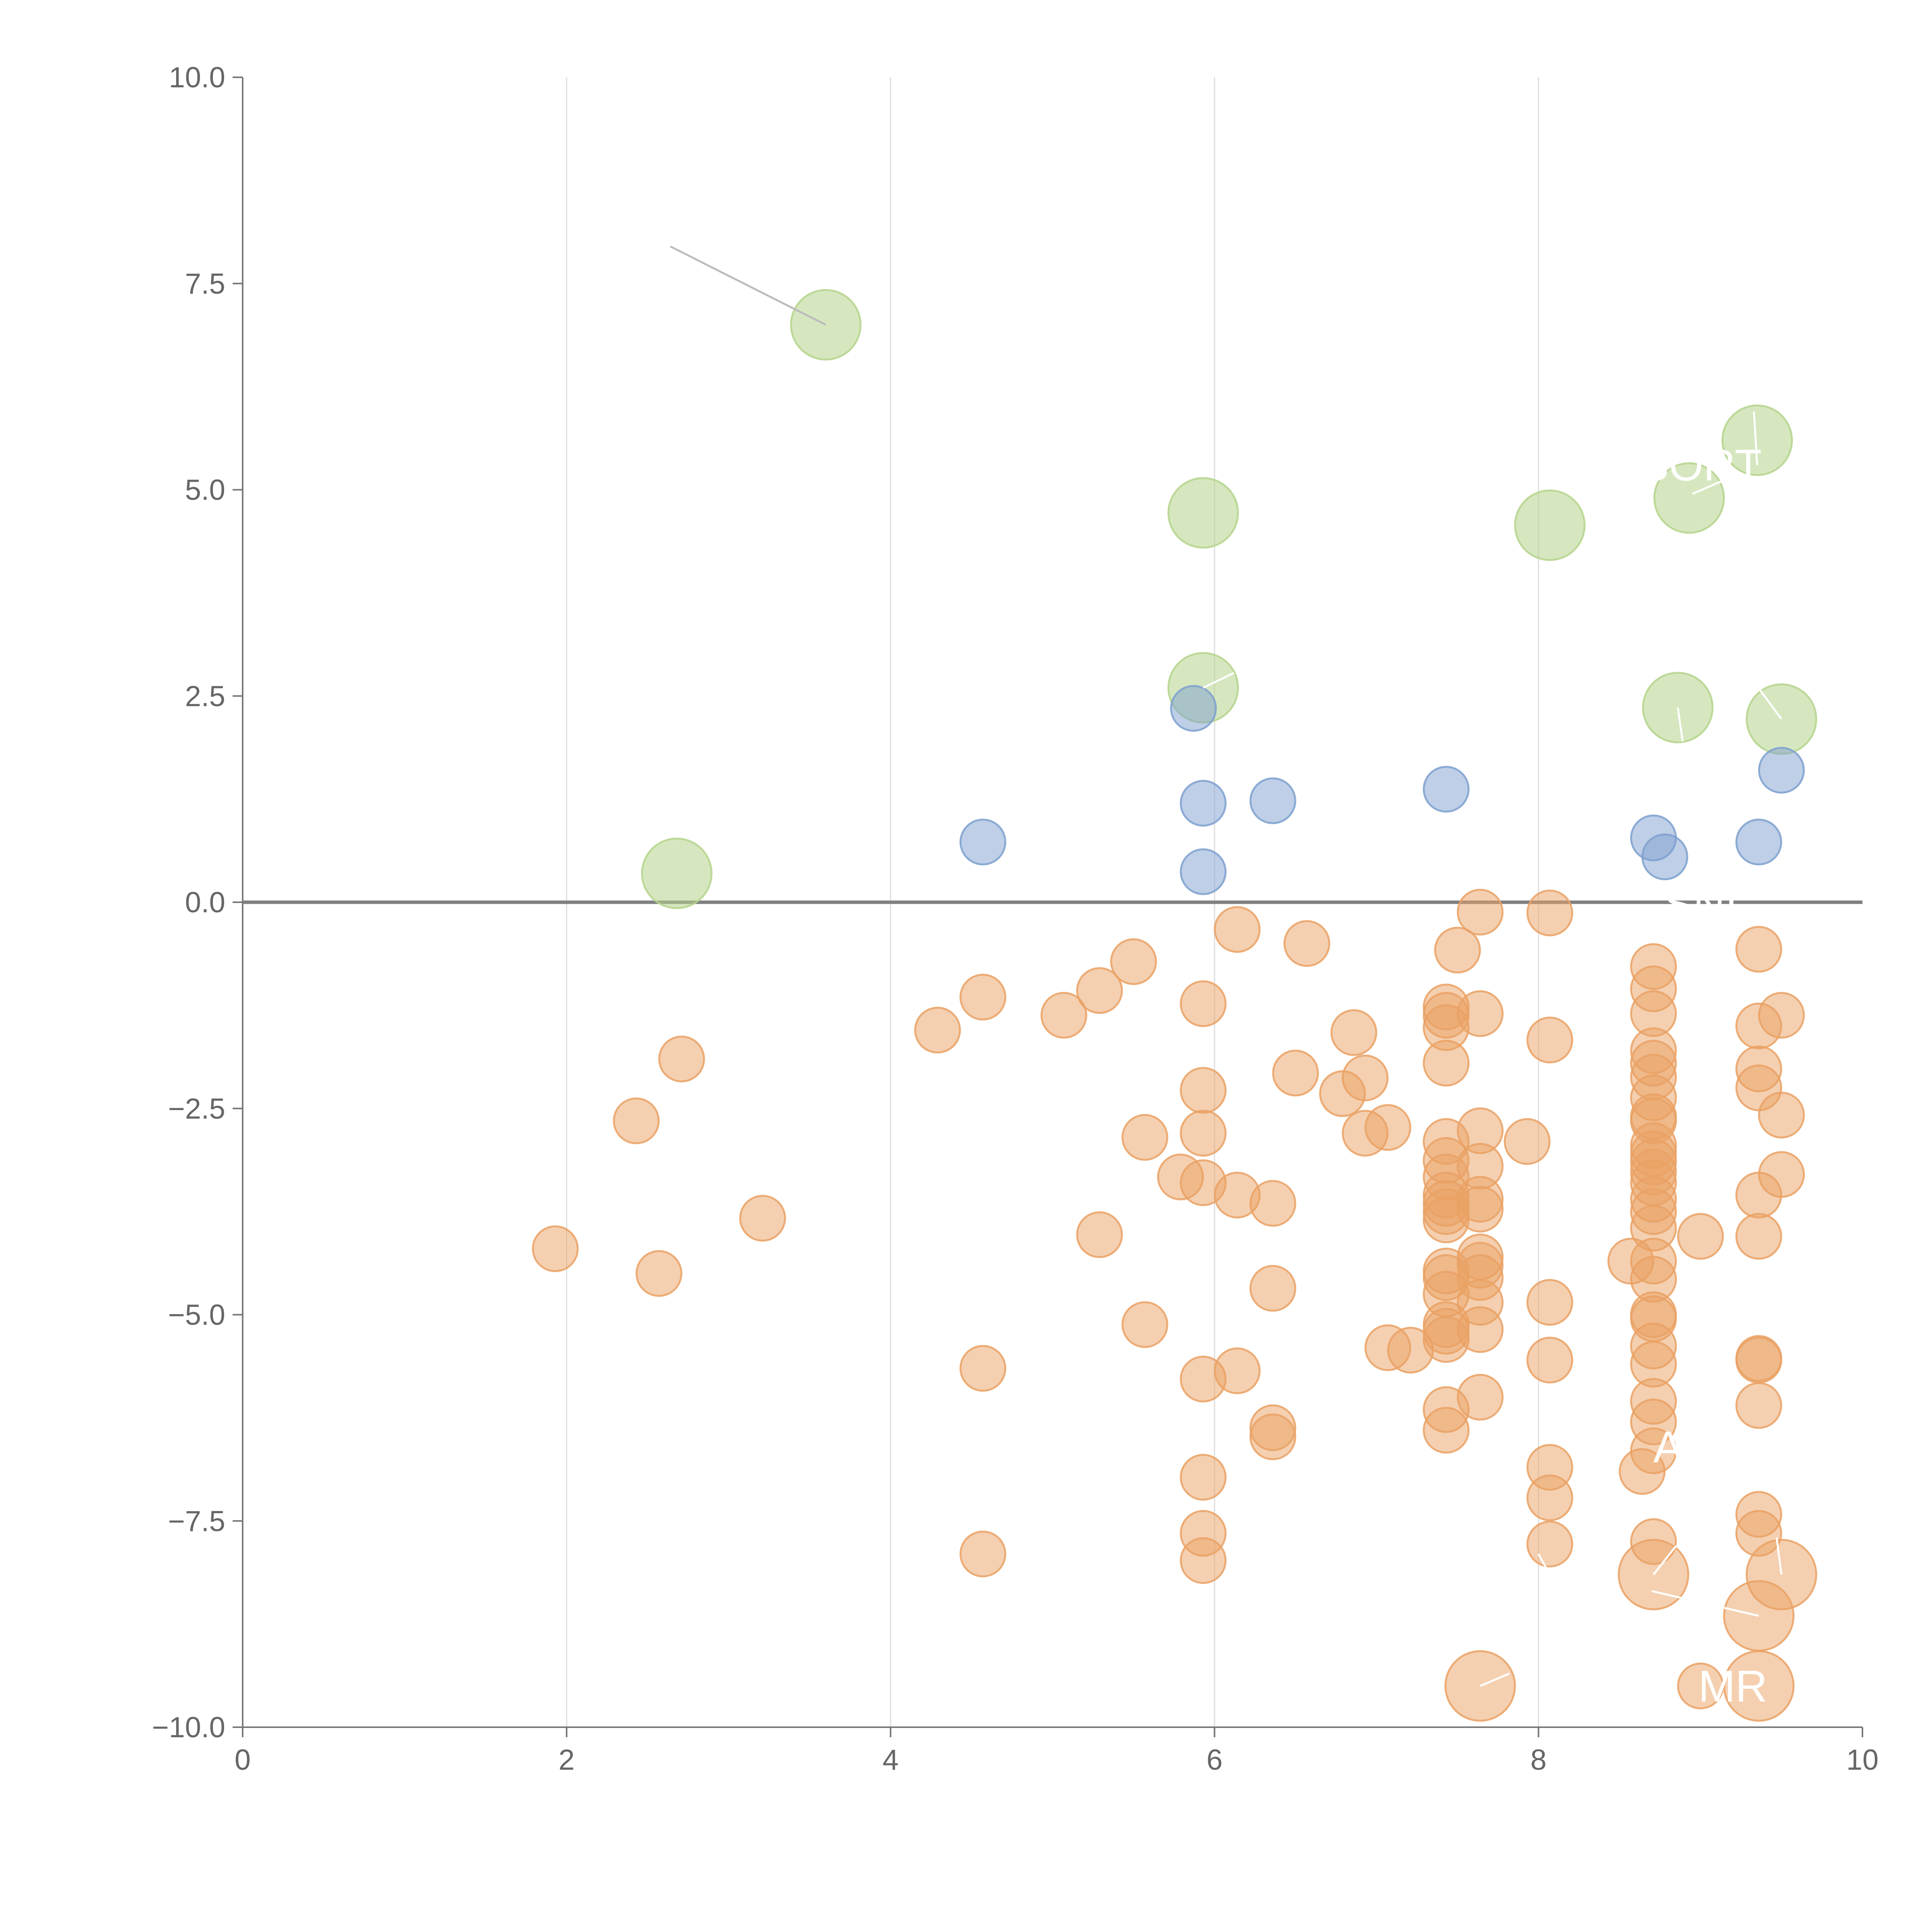 Image resolution: width=1932 pixels, height=1932 pixels. What do you see at coordinates (1732, 1686) in the screenshot?
I see `point-label: MR` at bounding box center [1732, 1686].